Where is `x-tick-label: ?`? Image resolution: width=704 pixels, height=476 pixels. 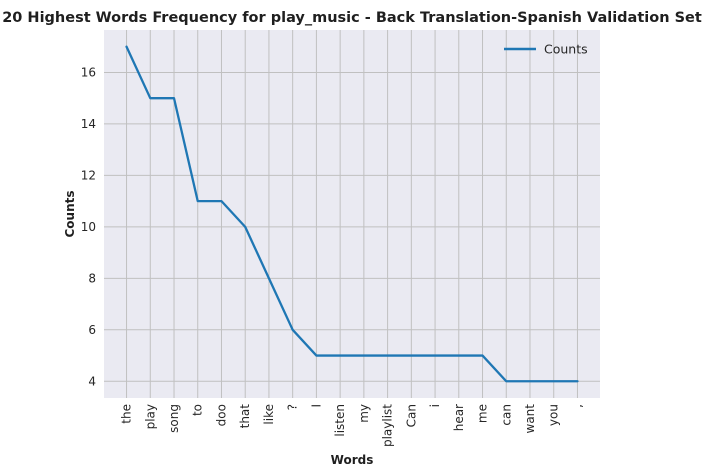
x-tick-label: ? is located at coordinates (293, 407).